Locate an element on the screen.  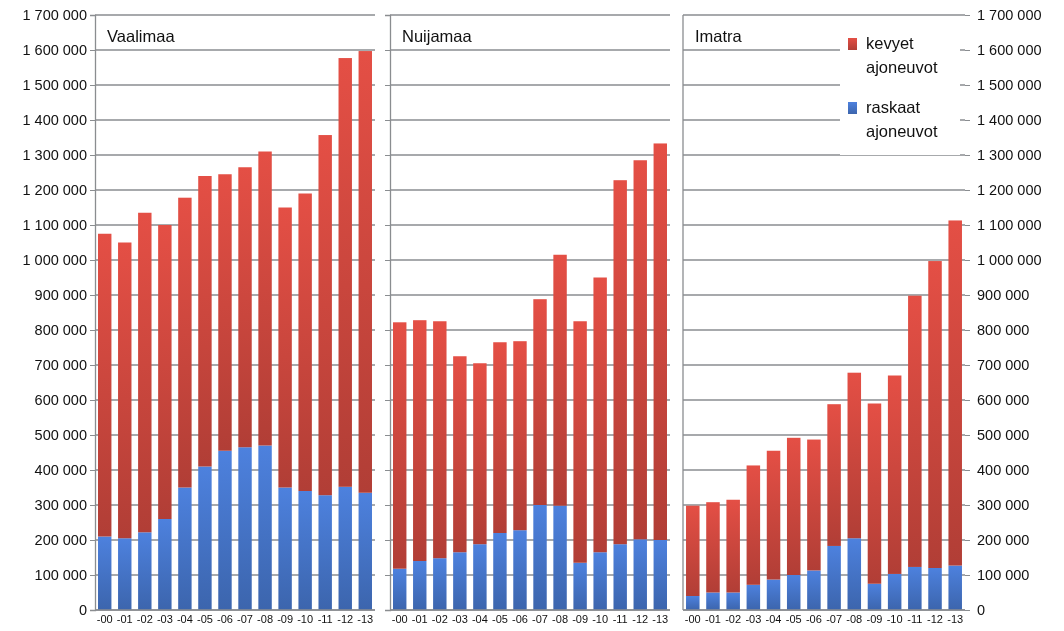
y-tick-label: 700 000 is located at coordinates (60, 365).